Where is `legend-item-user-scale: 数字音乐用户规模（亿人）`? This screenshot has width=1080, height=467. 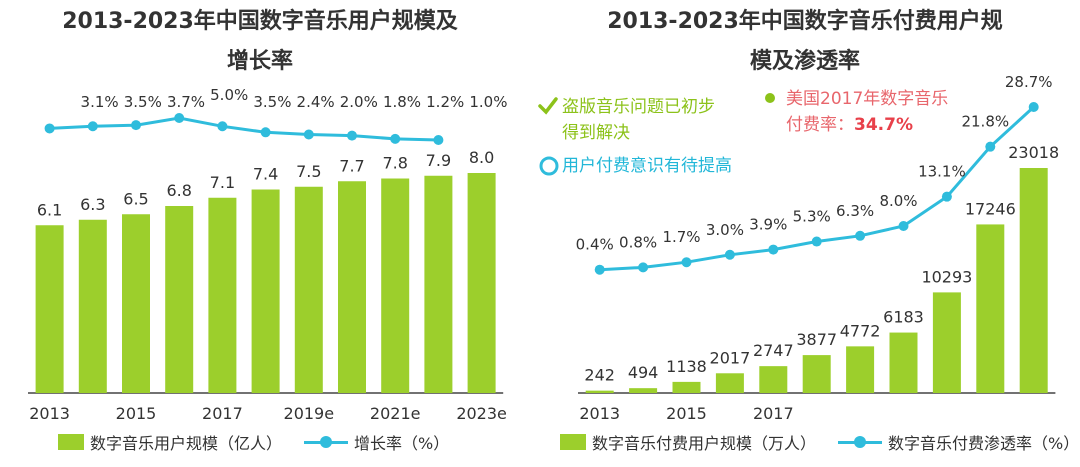
legend-item-user-scale: 数字音乐用户规模（亿人） is located at coordinates (170, 442).